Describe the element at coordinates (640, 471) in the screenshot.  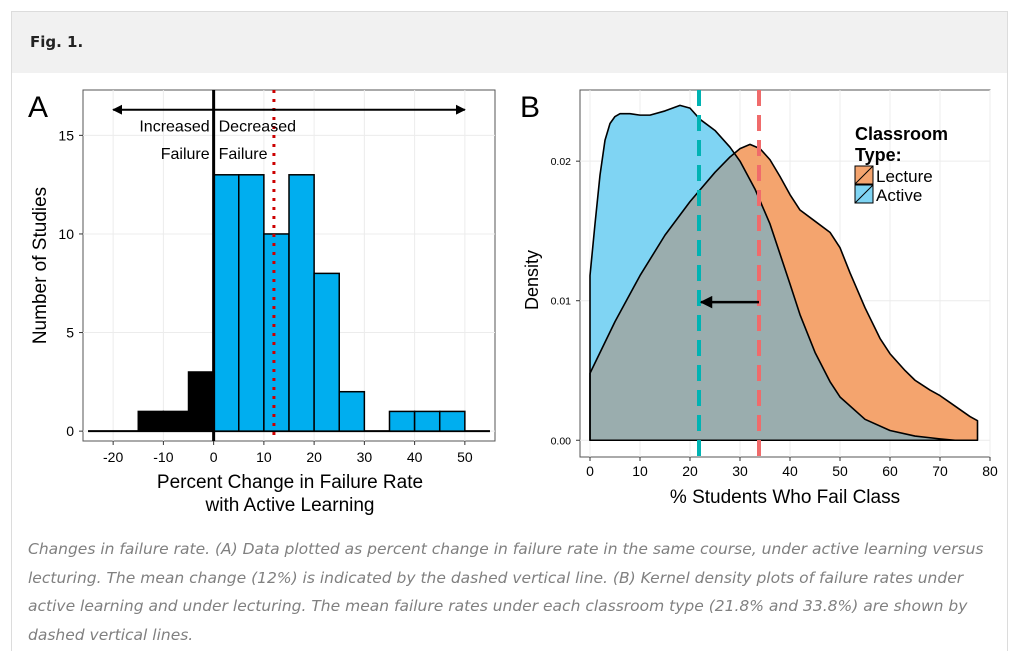
I see `panel-b-x-tick-label: 10` at that location.